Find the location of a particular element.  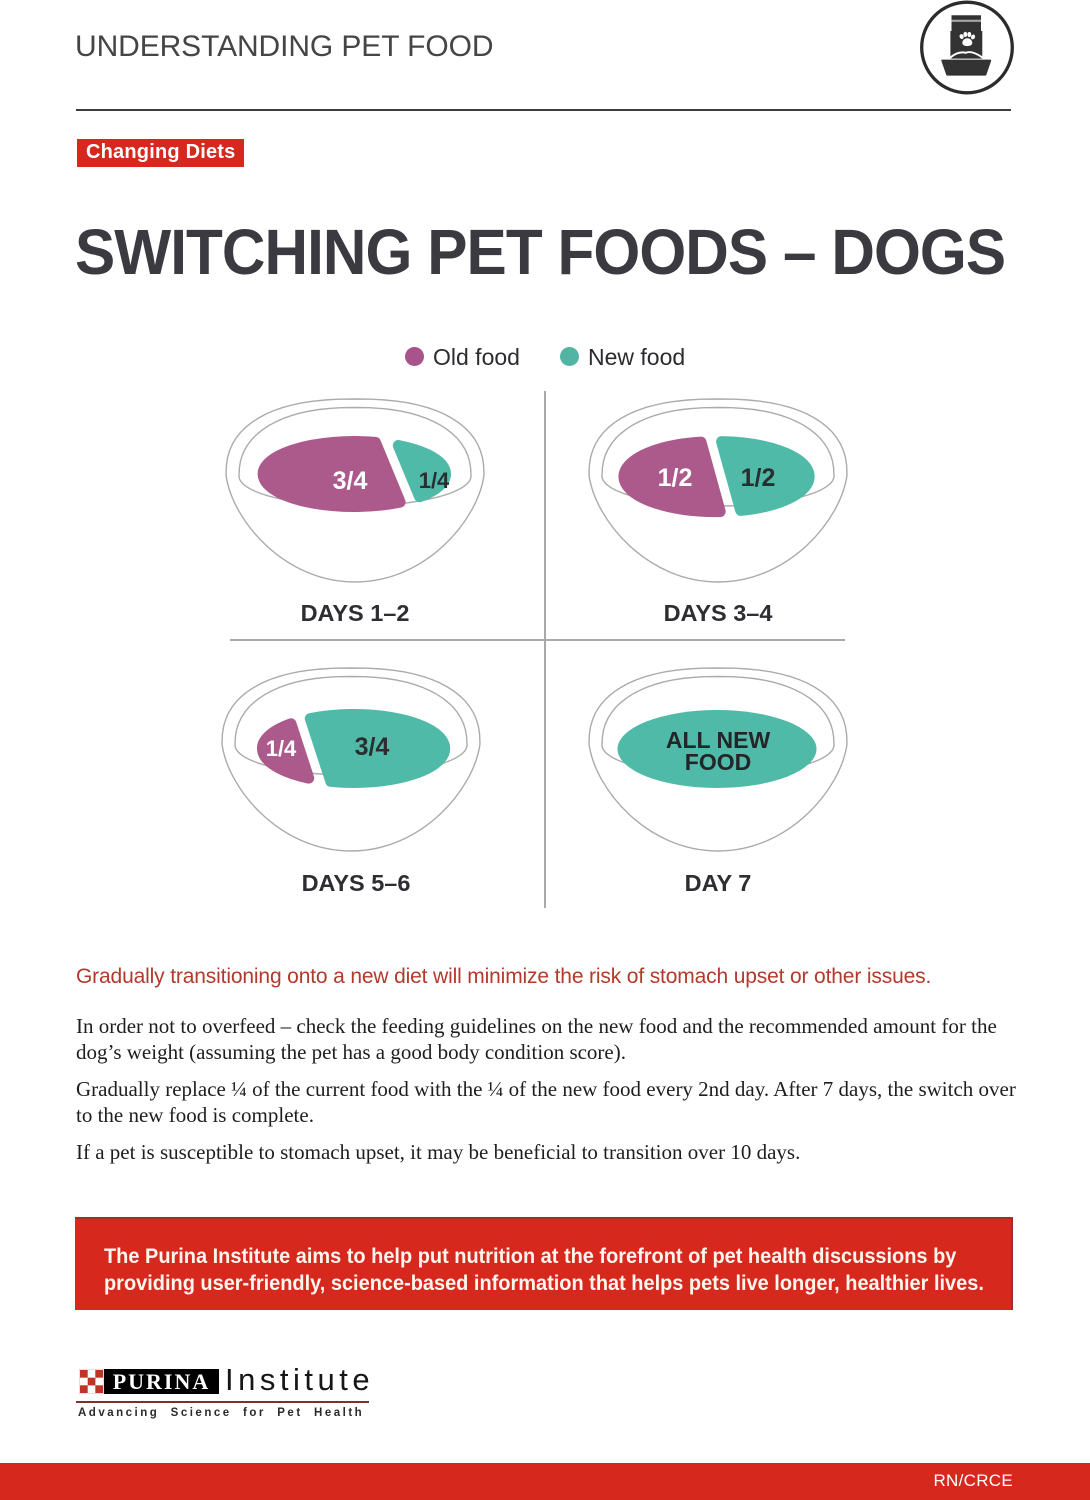

svg-text: ALL NEW is located at coordinates (718, 740).